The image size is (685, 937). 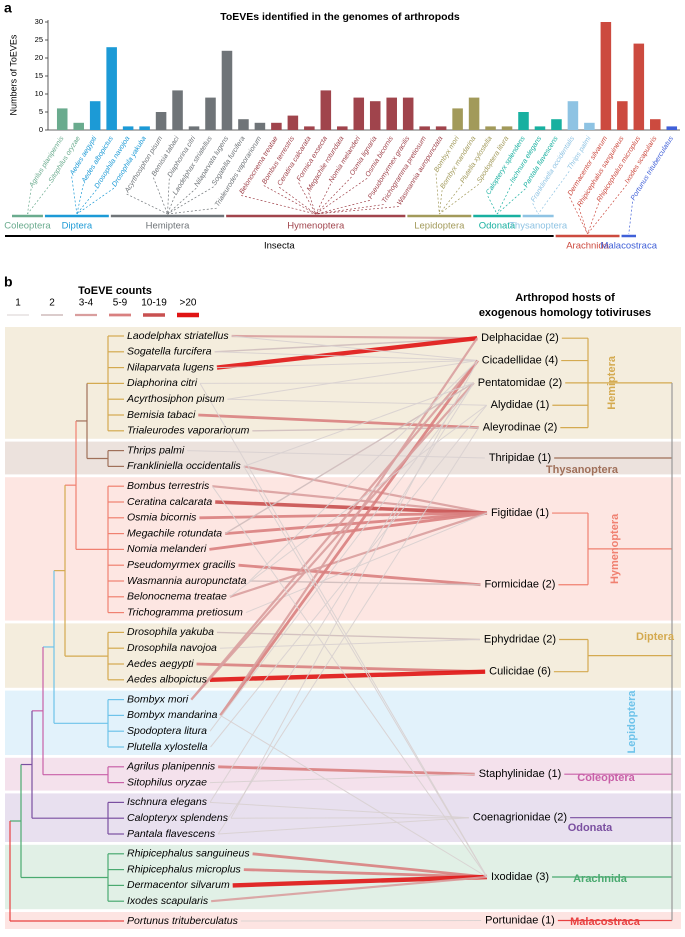 What do you see at coordinates (86, 303) in the screenshot?
I see `legend-label: 3-4` at bounding box center [86, 303].